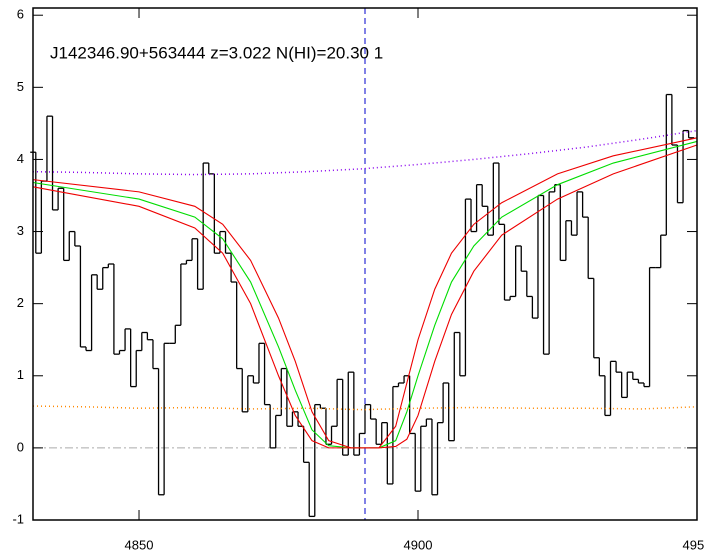  What do you see at coordinates (20, 446) in the screenshot?
I see `y-tick-label: 0` at bounding box center [20, 446].